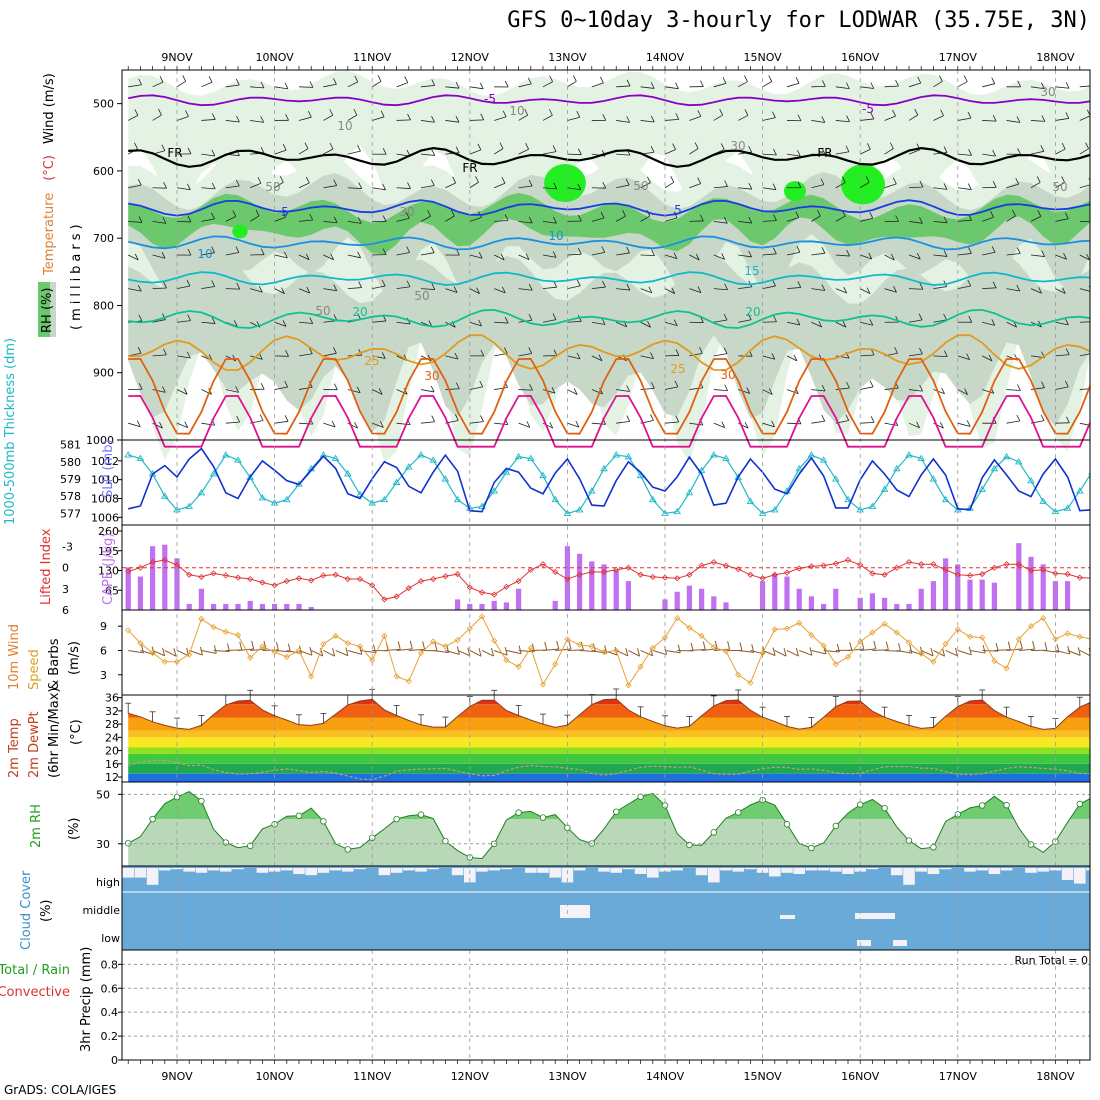 The image size is (1100, 1100). Describe the element at coordinates (47, 310) in the screenshot. I see `rh-legend-label: RH (%)` at that location.